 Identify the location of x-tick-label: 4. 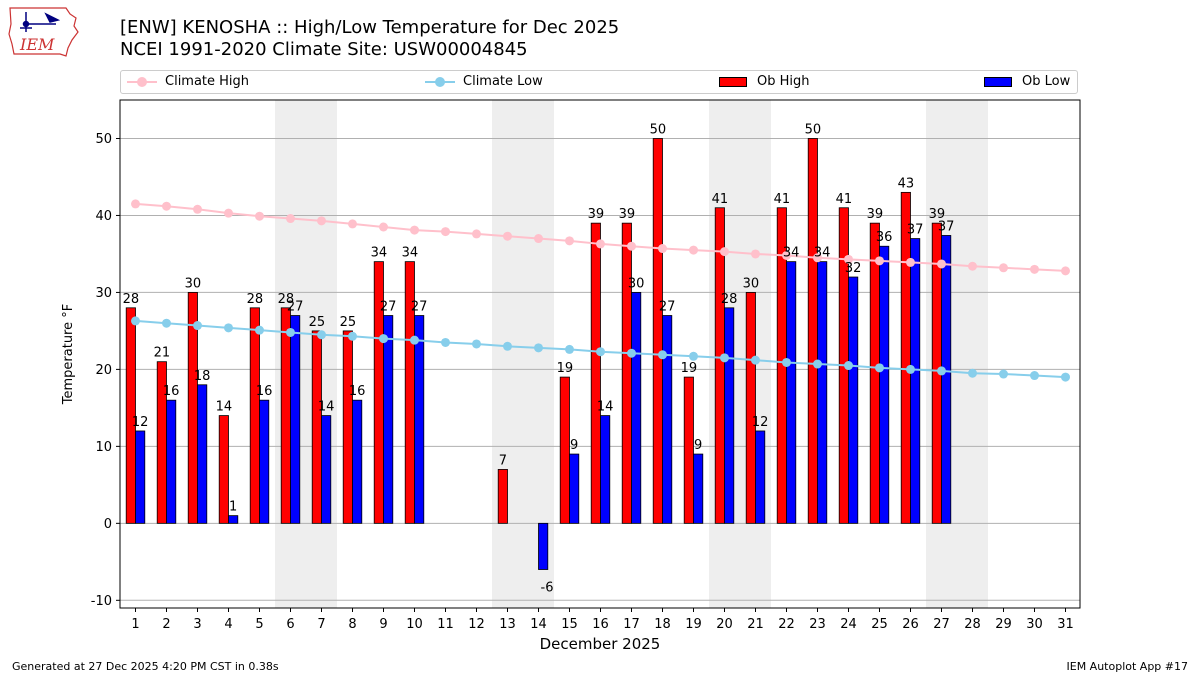
(228, 624).